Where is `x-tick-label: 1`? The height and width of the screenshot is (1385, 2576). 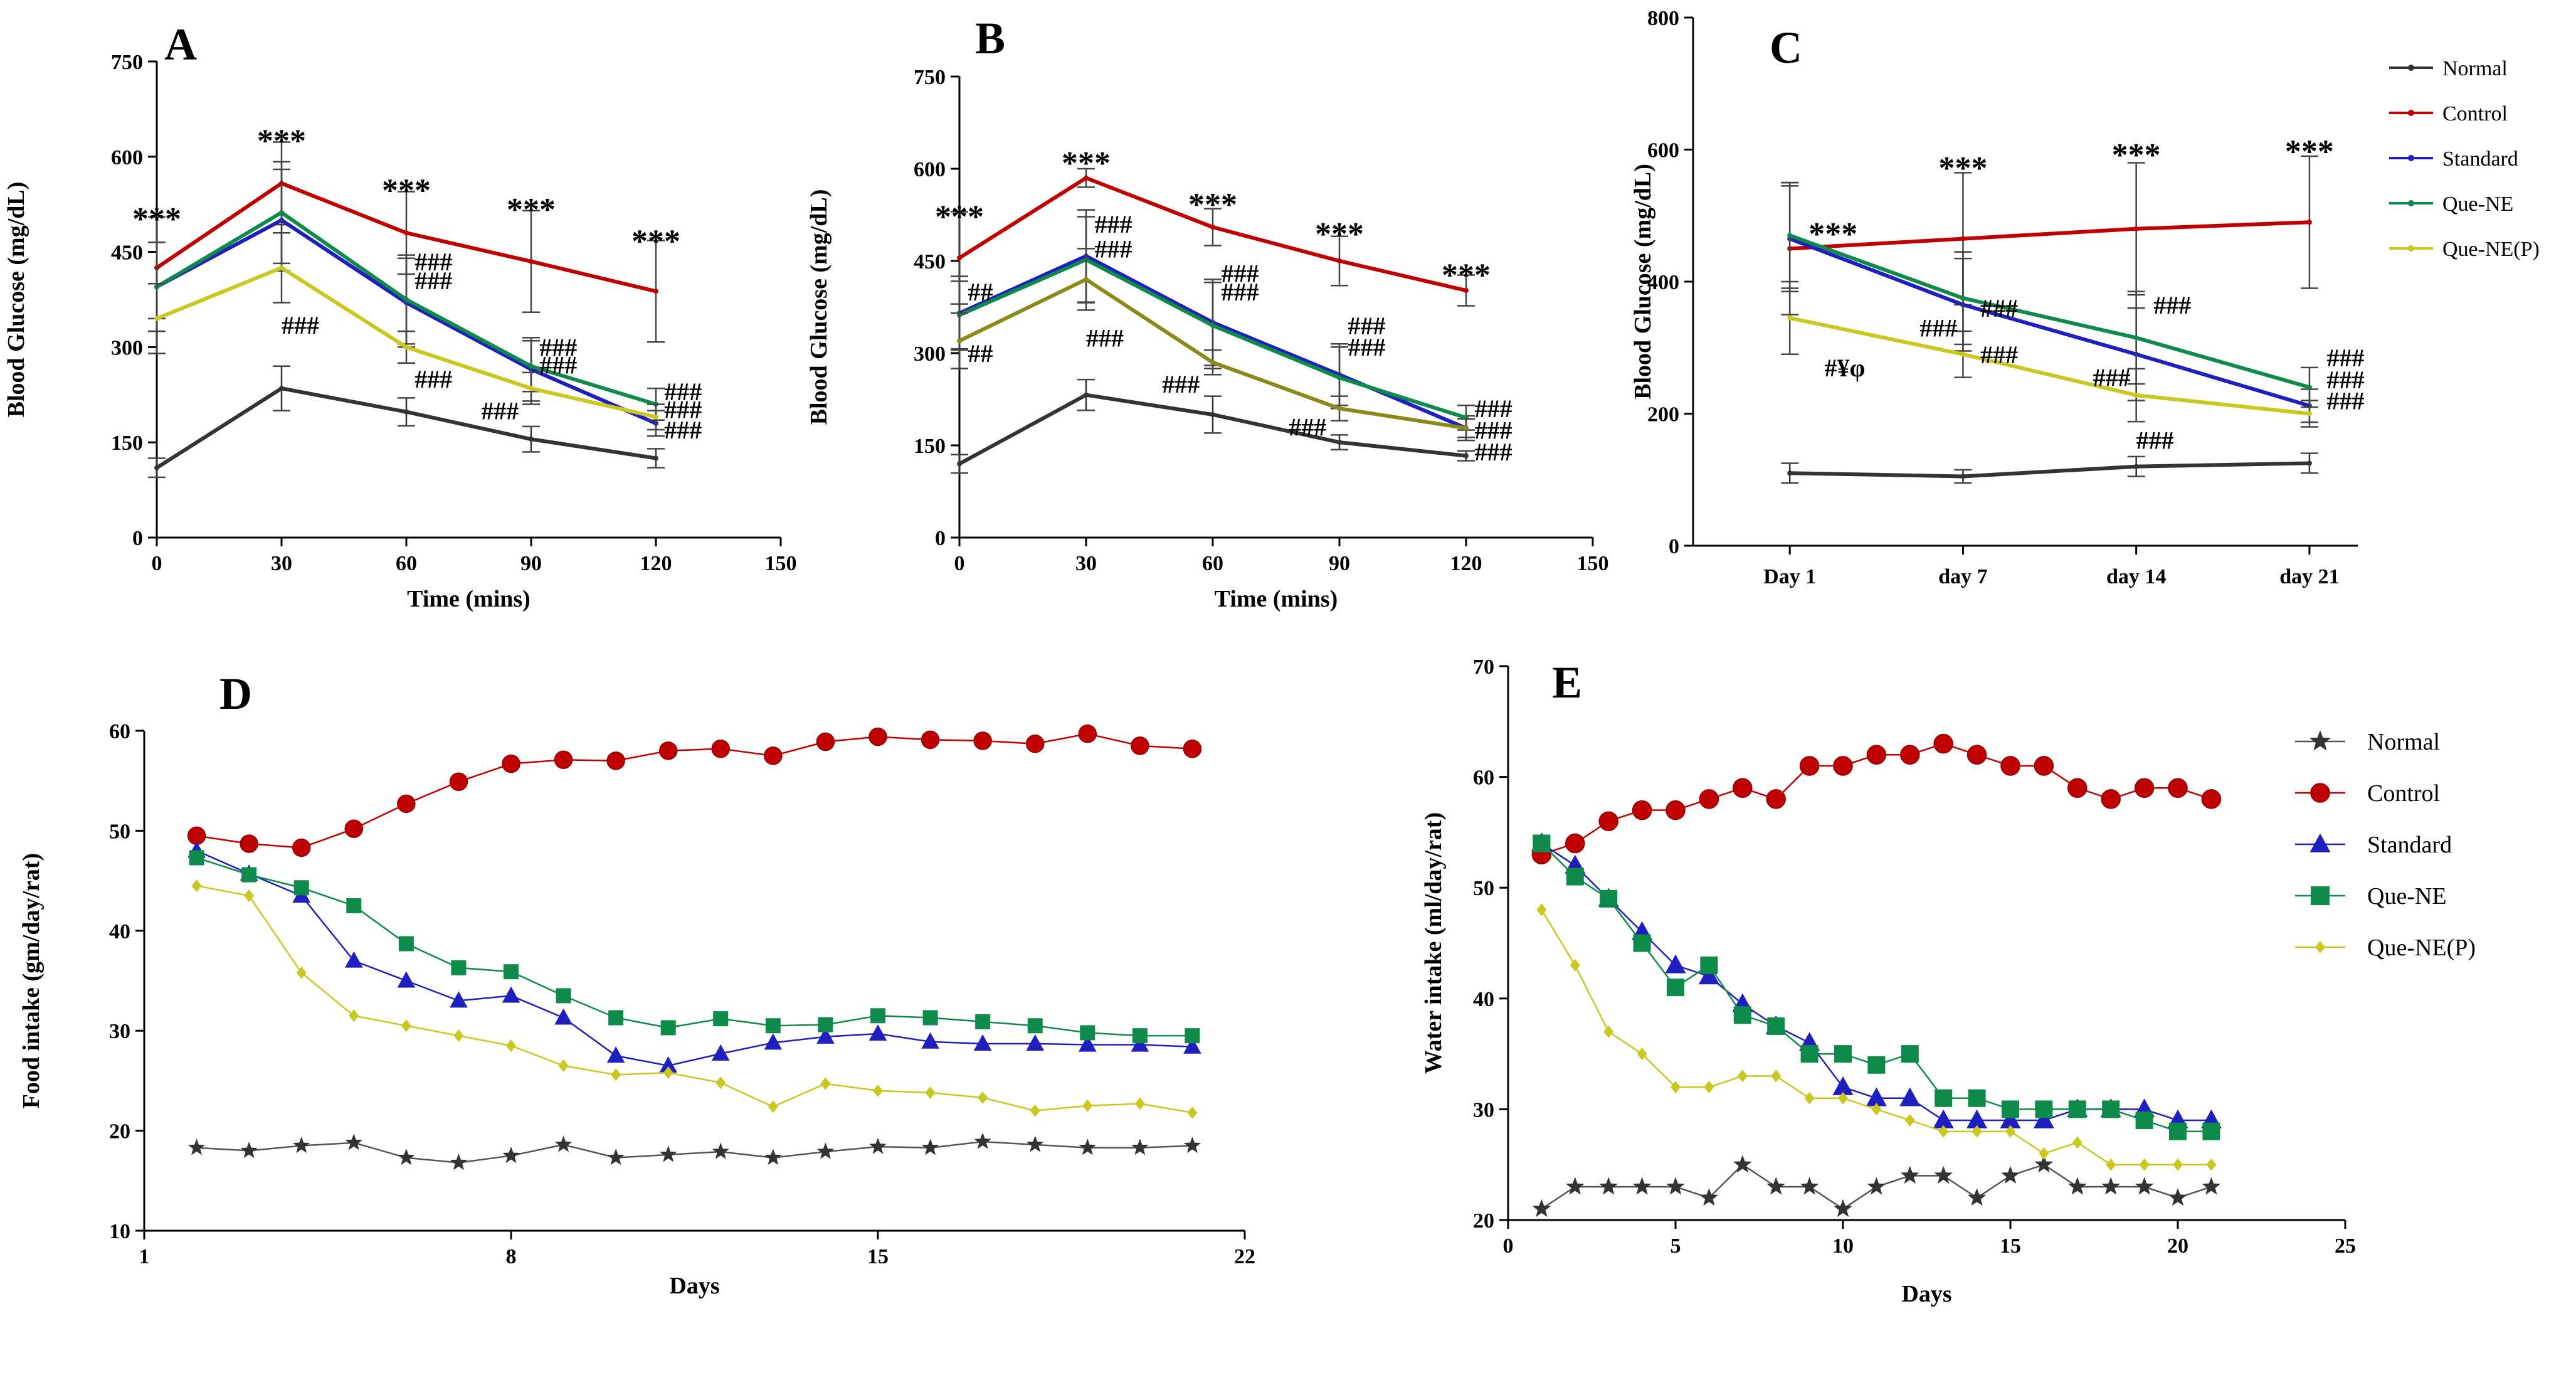 x-tick-label: 1 is located at coordinates (144, 1256).